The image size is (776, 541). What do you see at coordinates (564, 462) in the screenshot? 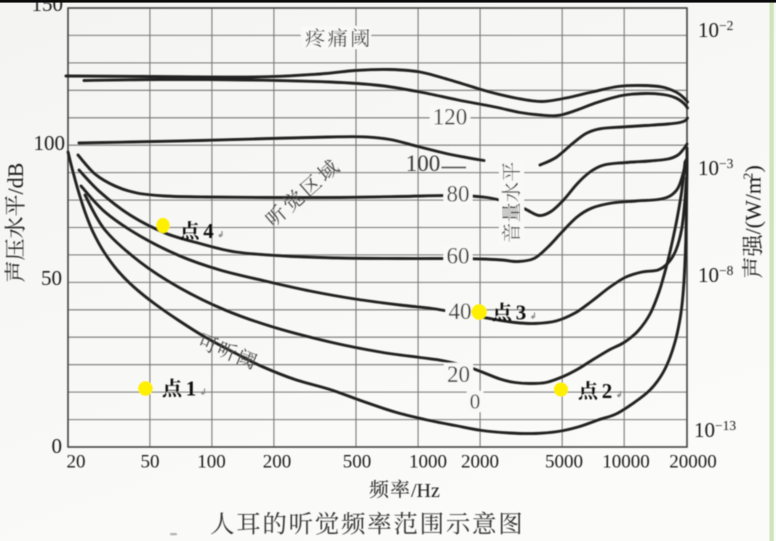
I see `svg-text: 5000` at bounding box center [564, 462].